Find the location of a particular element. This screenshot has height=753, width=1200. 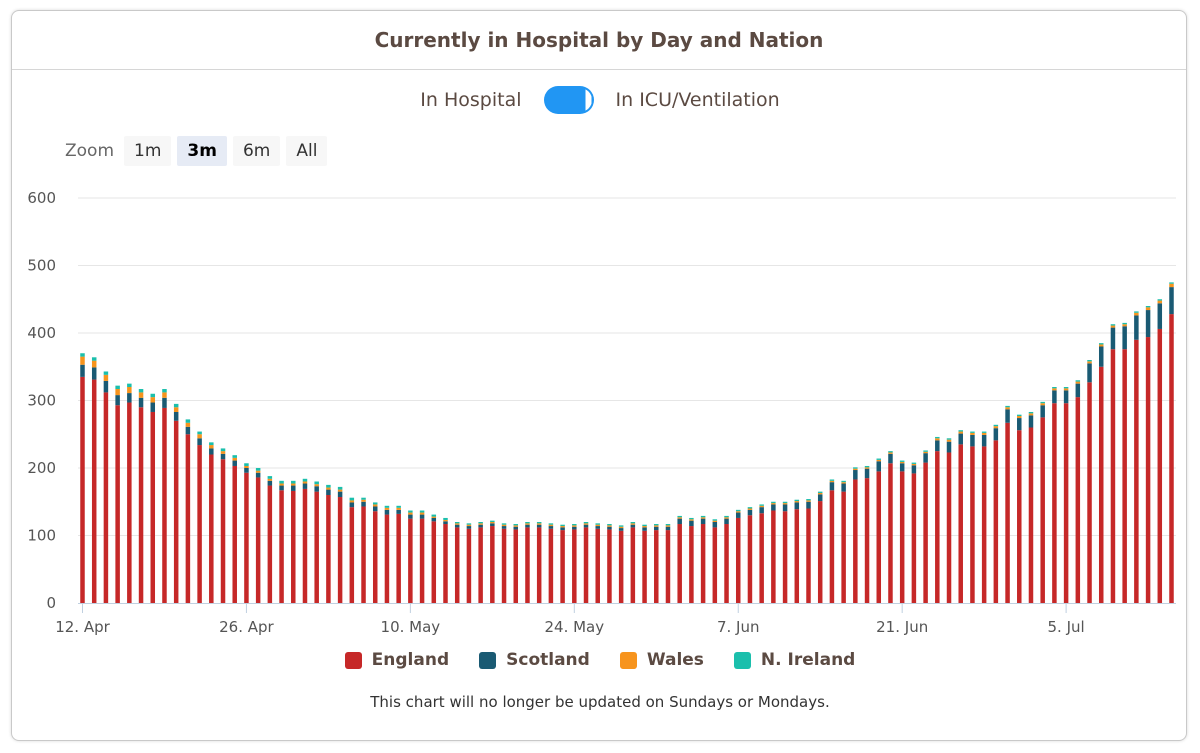

legend-item-n-ireland: N. Ireland is located at coordinates (794, 660).